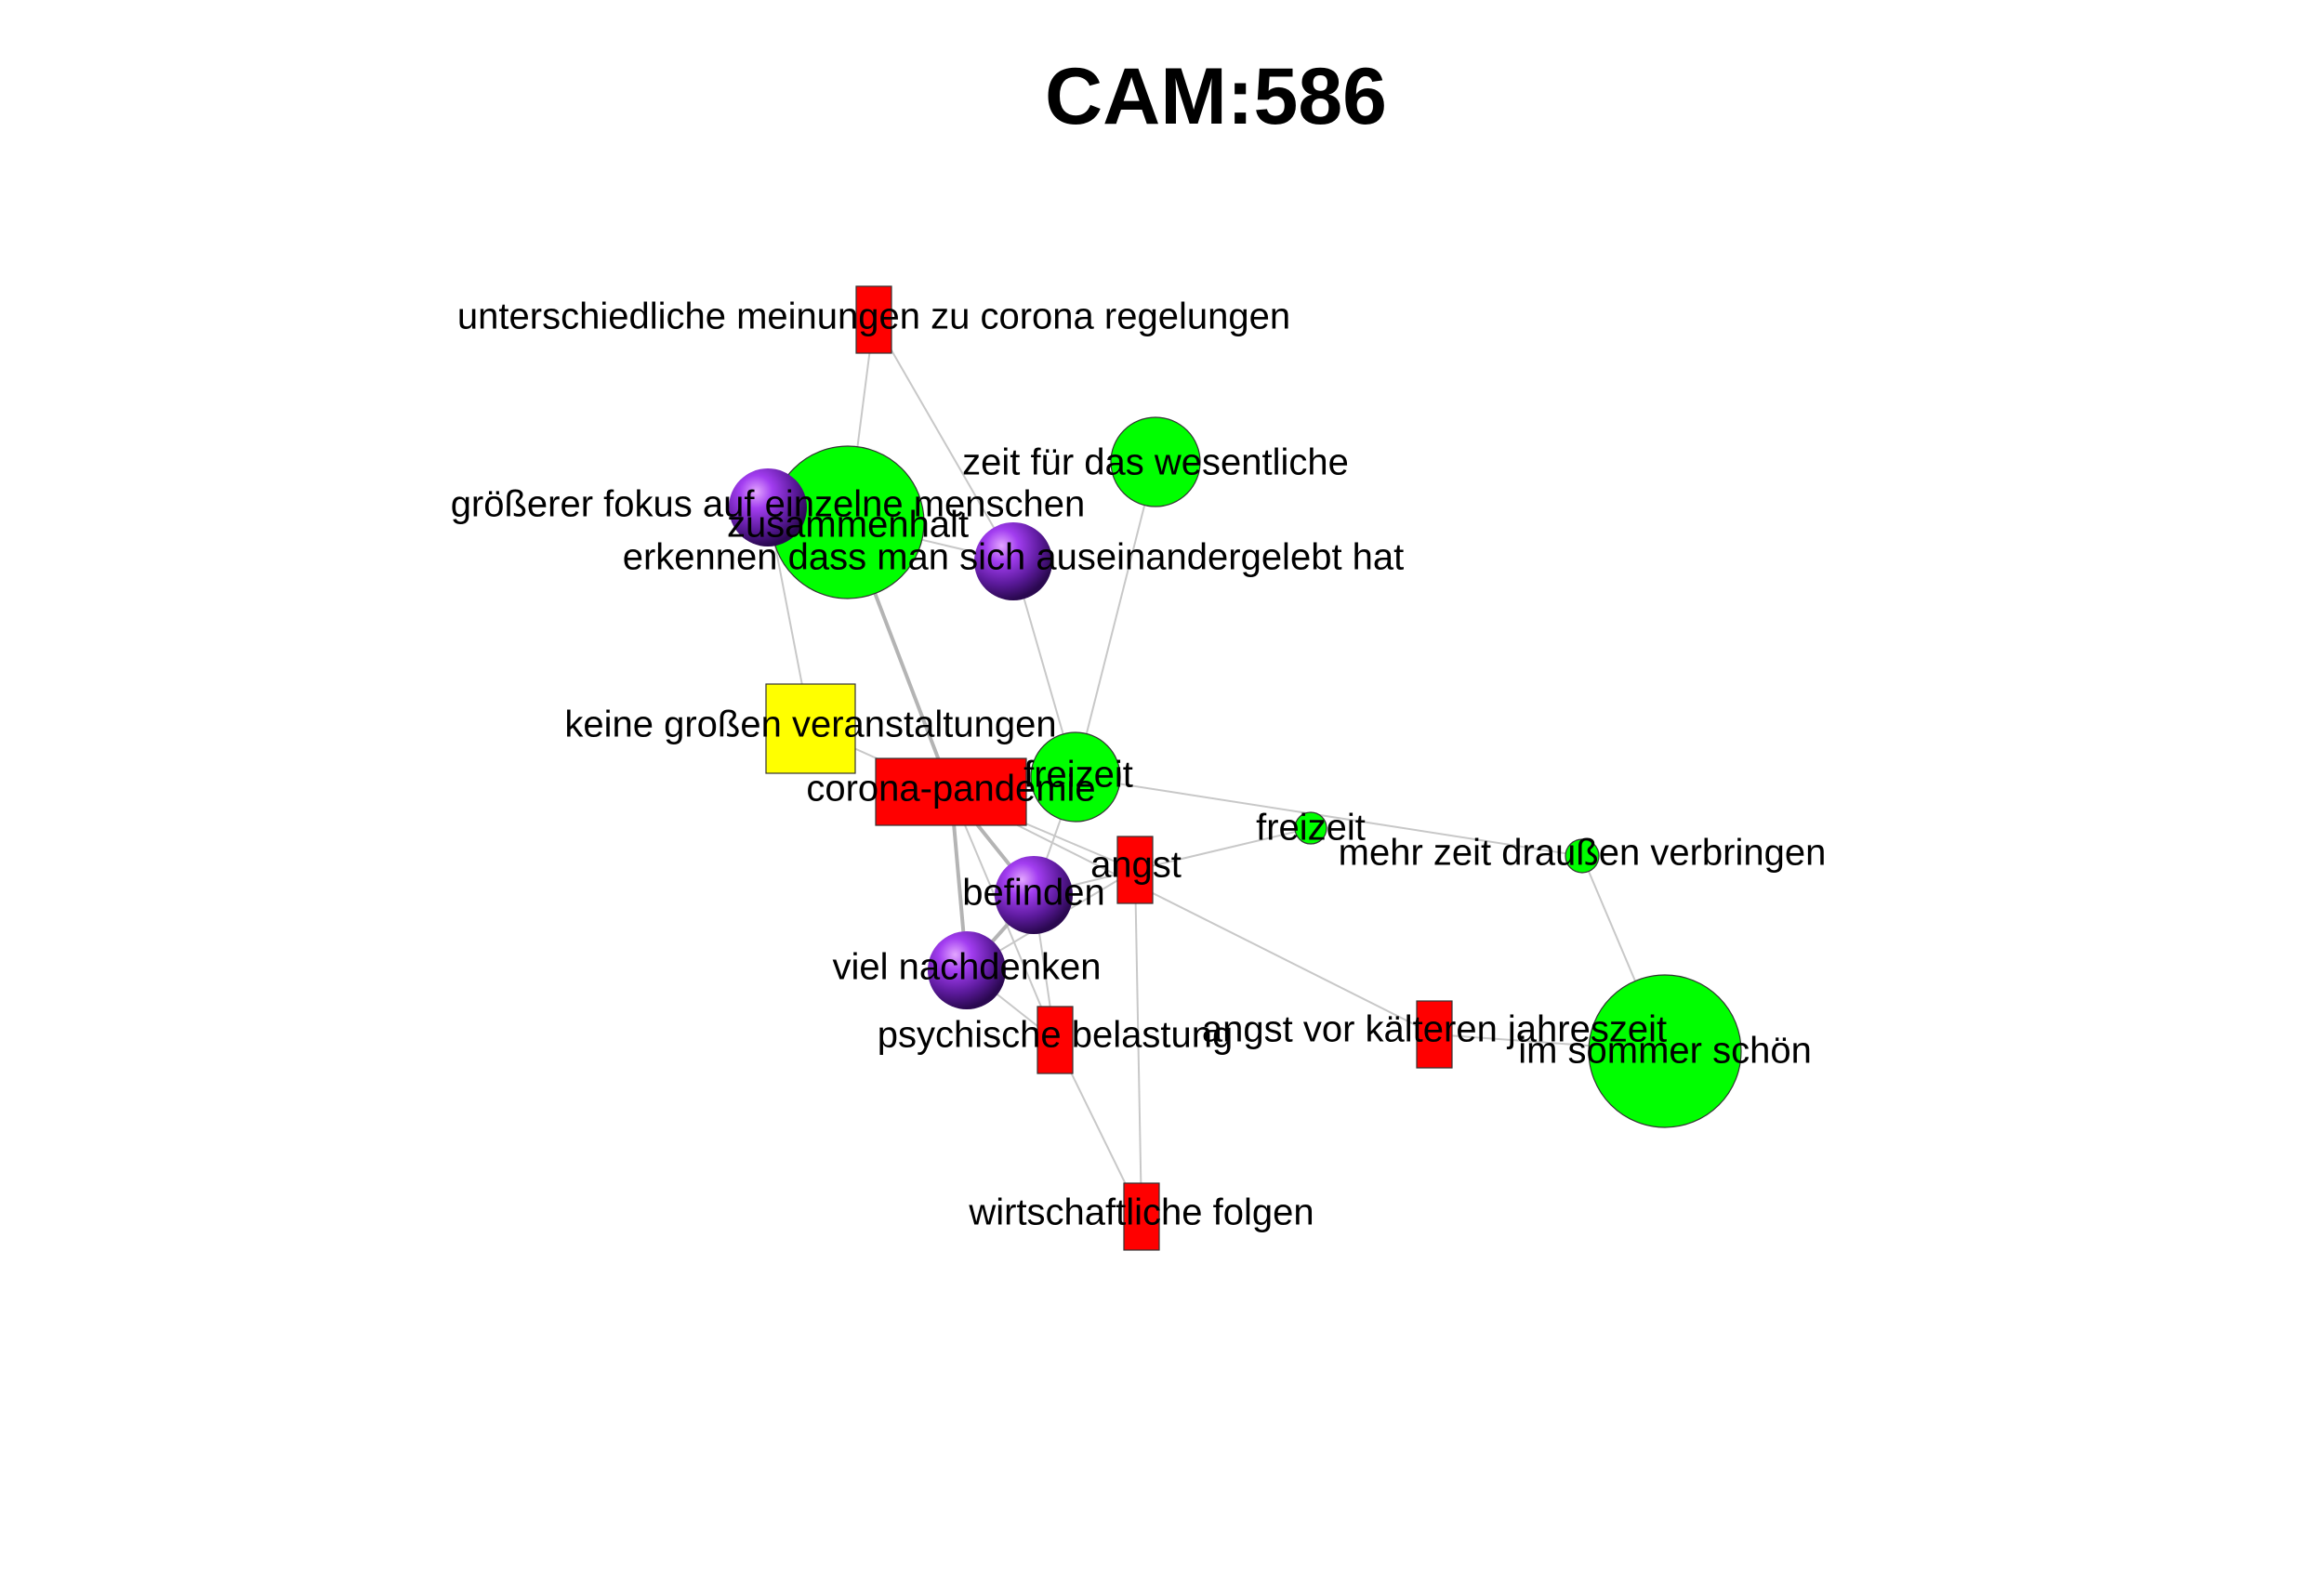 The height and width of the screenshot is (1580, 2324). What do you see at coordinates (848, 525) in the screenshot?
I see `label-zusammenhalt: zusammenhalt` at bounding box center [848, 525].